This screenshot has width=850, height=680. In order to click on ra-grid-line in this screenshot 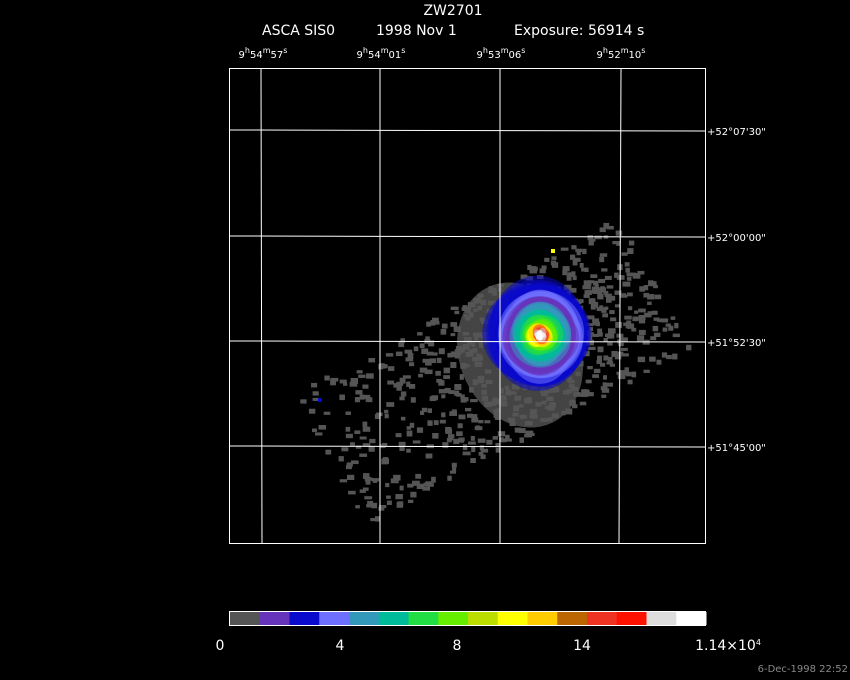, I will do `click(620, 306)`.